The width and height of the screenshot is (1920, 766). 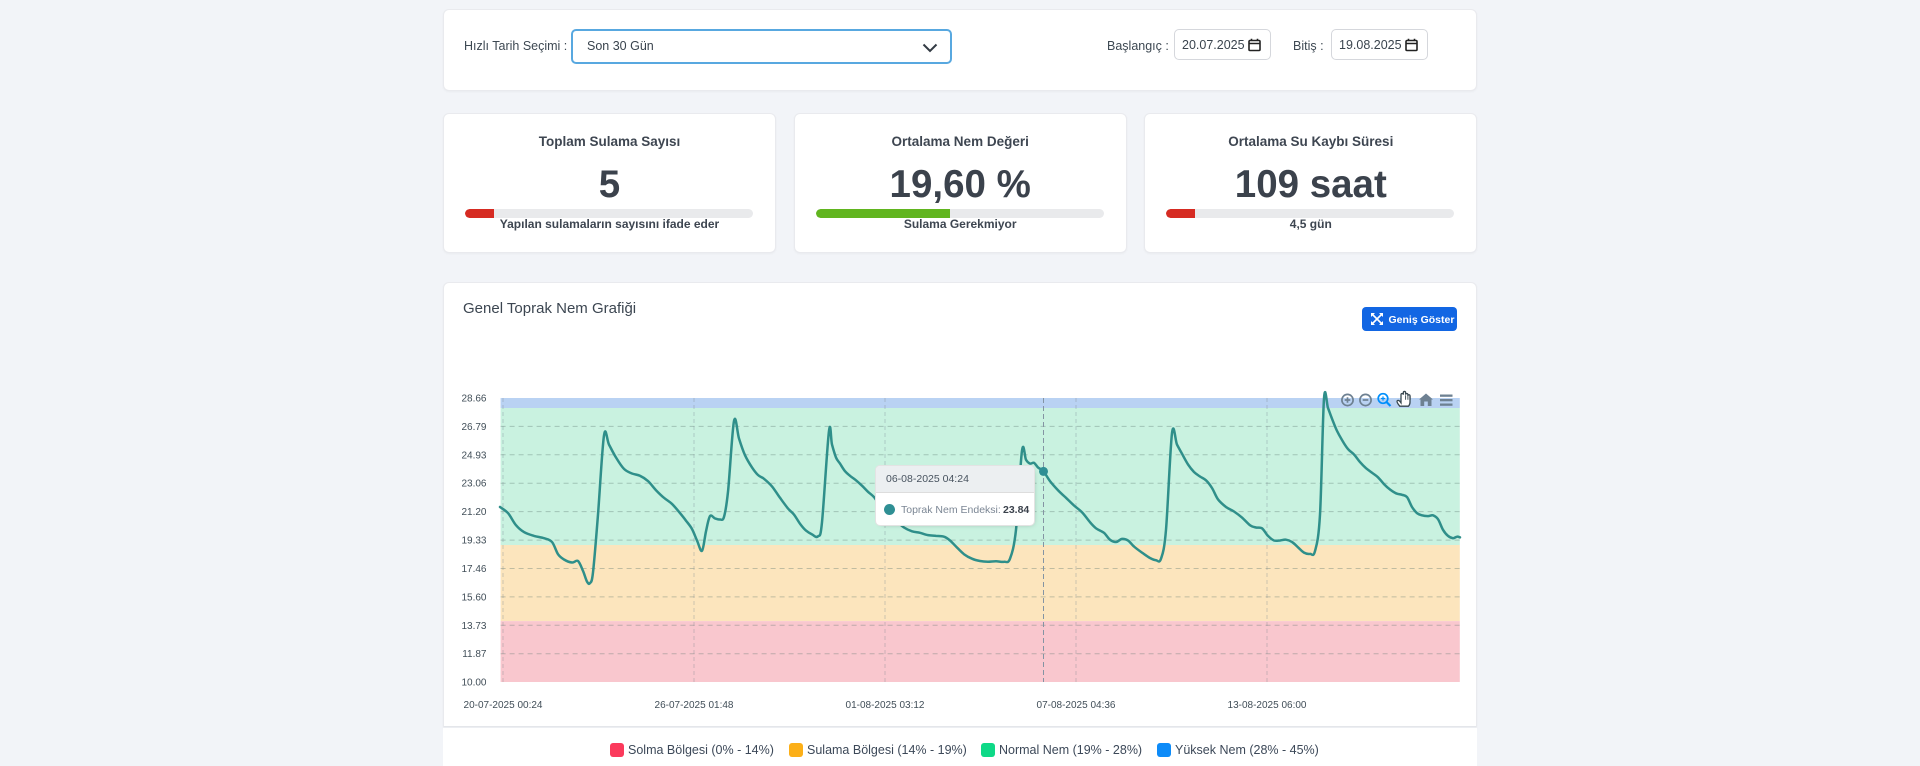 I want to click on svg-text: 13.73, so click(x=473, y=626).